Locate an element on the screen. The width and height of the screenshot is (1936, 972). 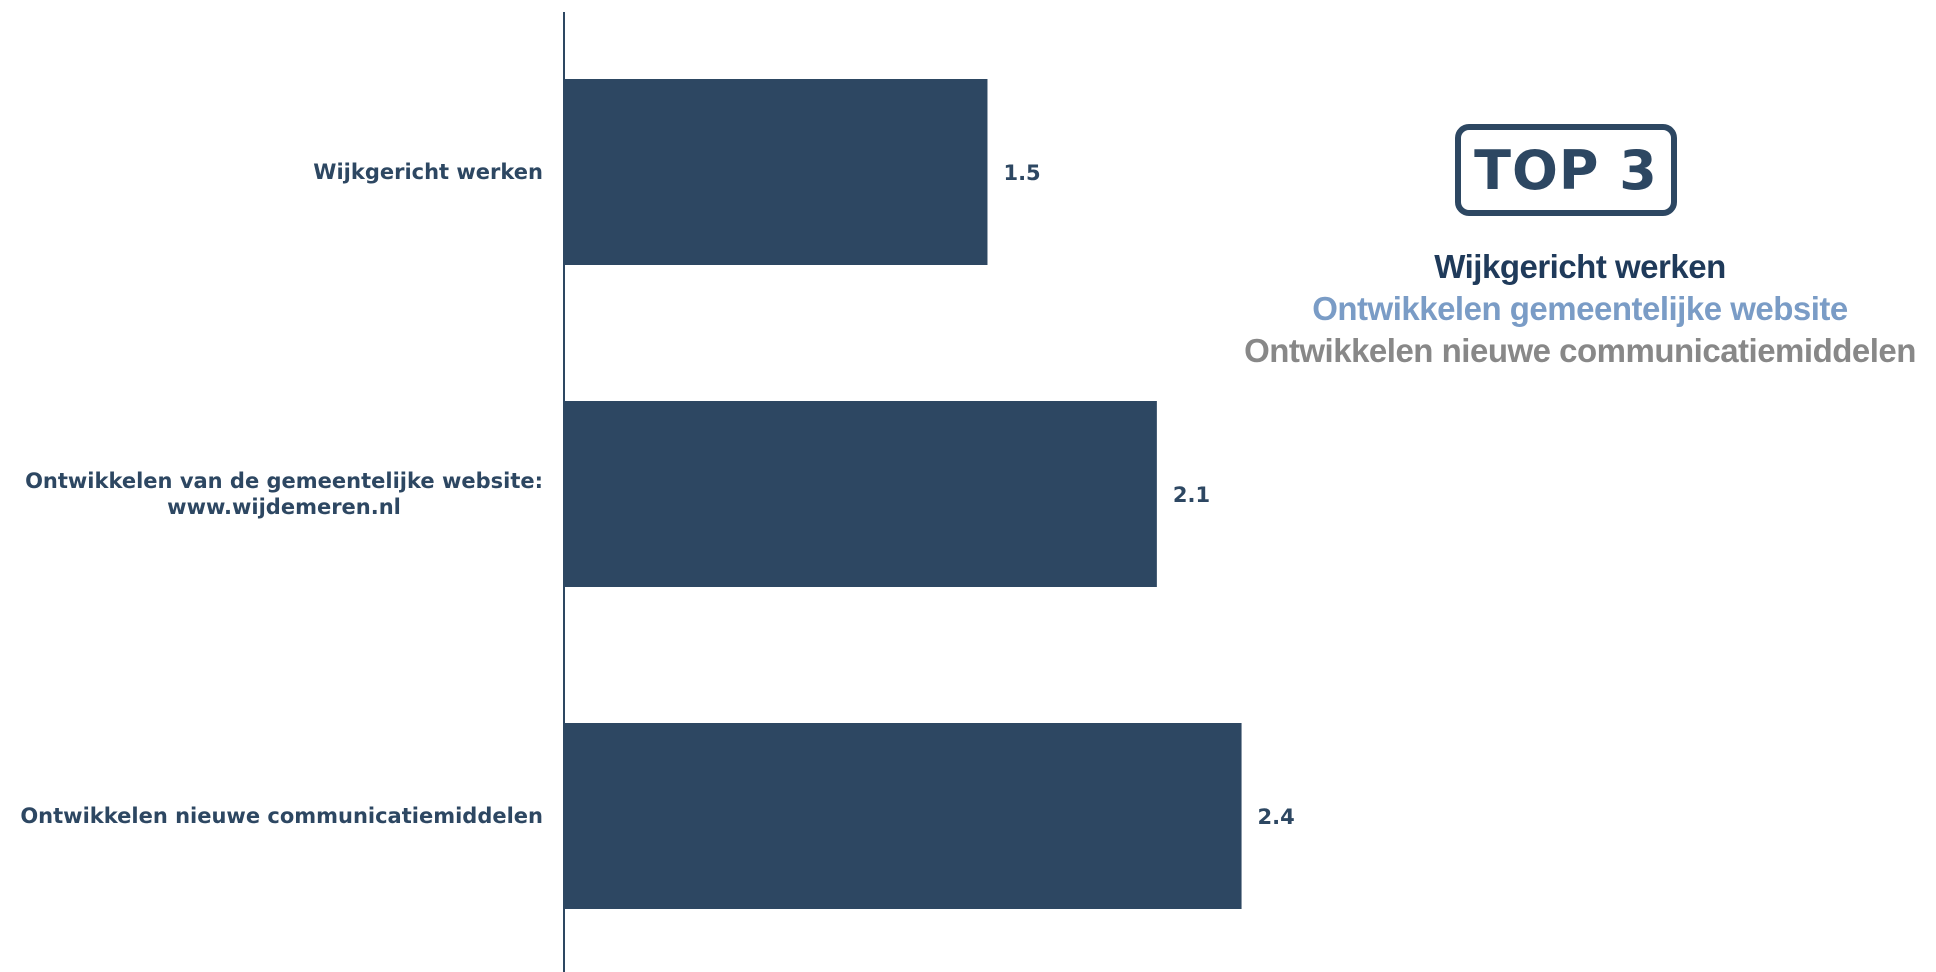
top3-item-3: Ontwikkelen nieuwe communicatiemiddelen is located at coordinates (1580, 350).